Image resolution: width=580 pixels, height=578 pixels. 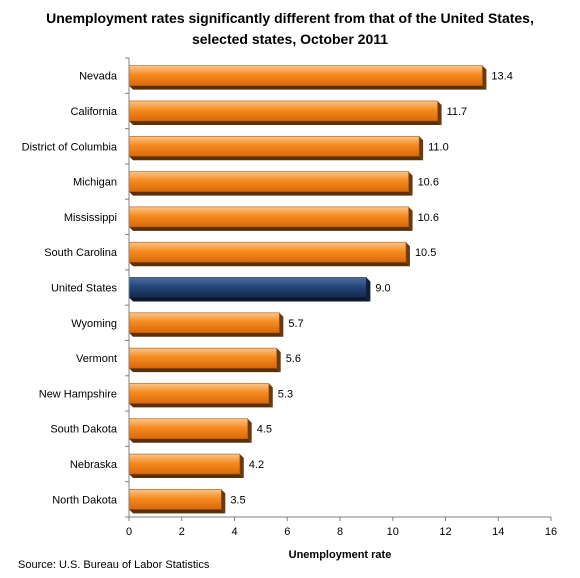 What do you see at coordinates (175, 499) in the screenshot?
I see `bar-north-dakota` at bounding box center [175, 499].